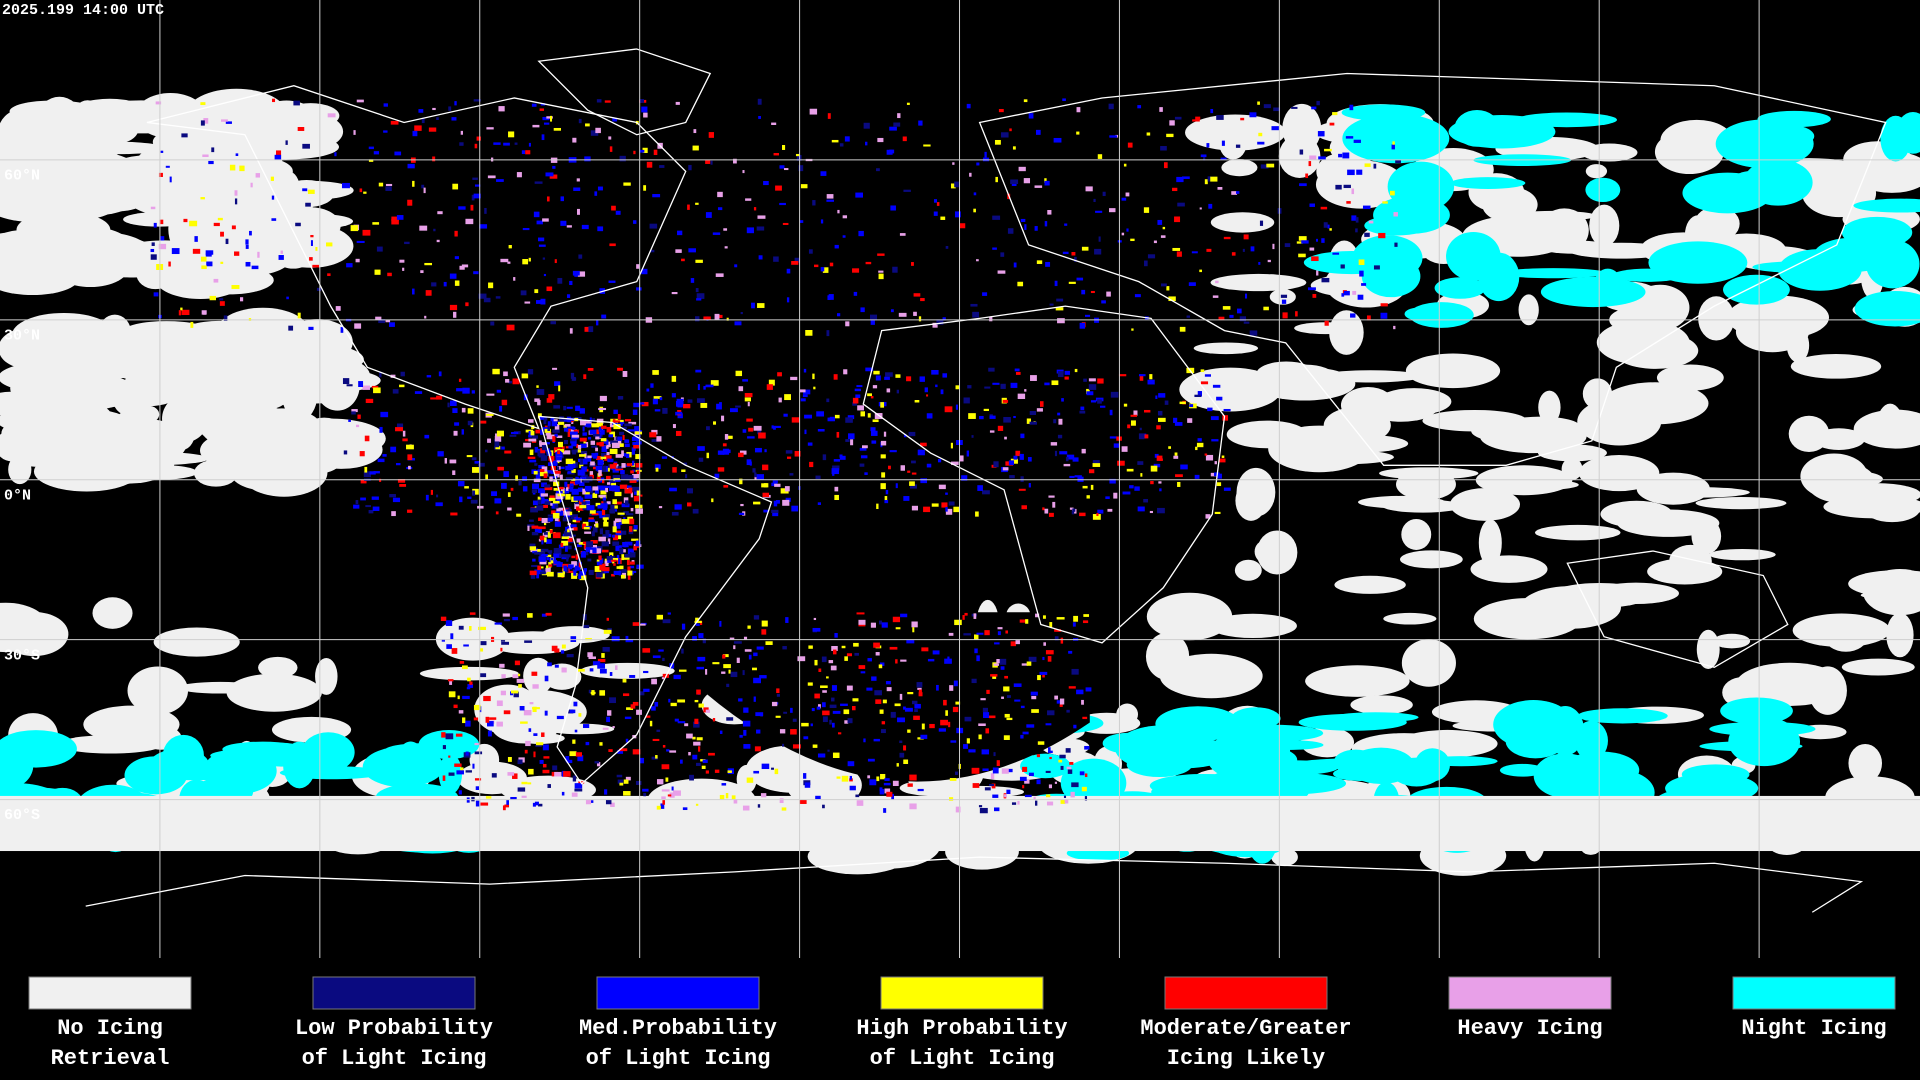 The height and width of the screenshot is (1080, 1920). What do you see at coordinates (1043, 474) in the screenshot?
I see `africa` at bounding box center [1043, 474].